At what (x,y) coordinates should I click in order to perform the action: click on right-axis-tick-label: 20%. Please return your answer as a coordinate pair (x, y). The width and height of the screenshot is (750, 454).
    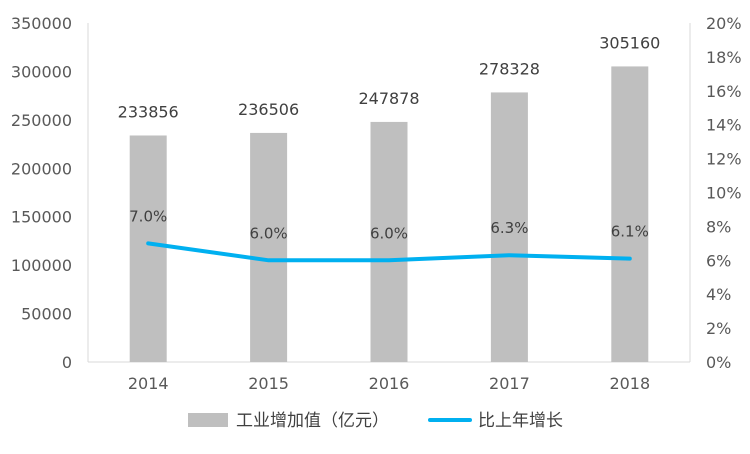
    Looking at the image, I should click on (724, 23).